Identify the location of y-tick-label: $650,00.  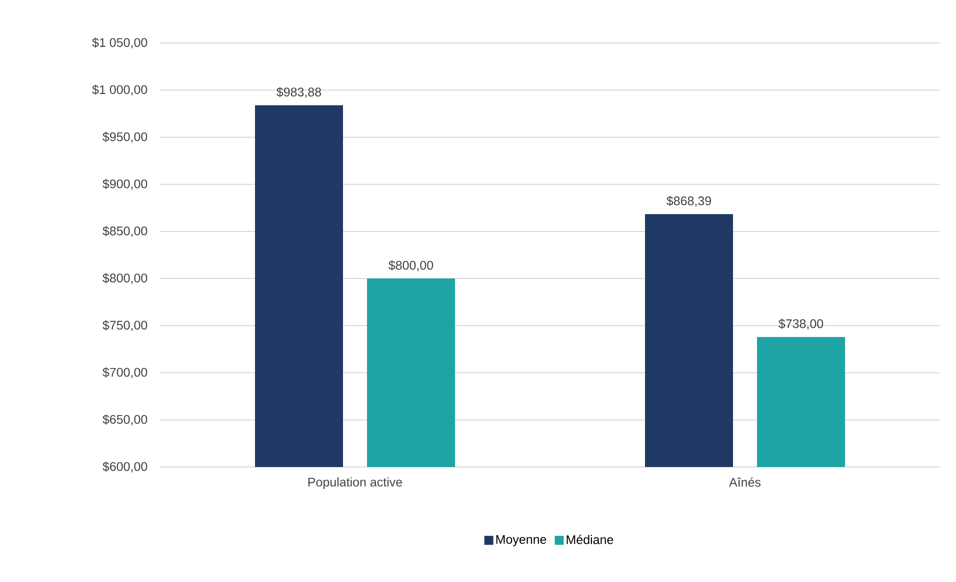
(125, 420).